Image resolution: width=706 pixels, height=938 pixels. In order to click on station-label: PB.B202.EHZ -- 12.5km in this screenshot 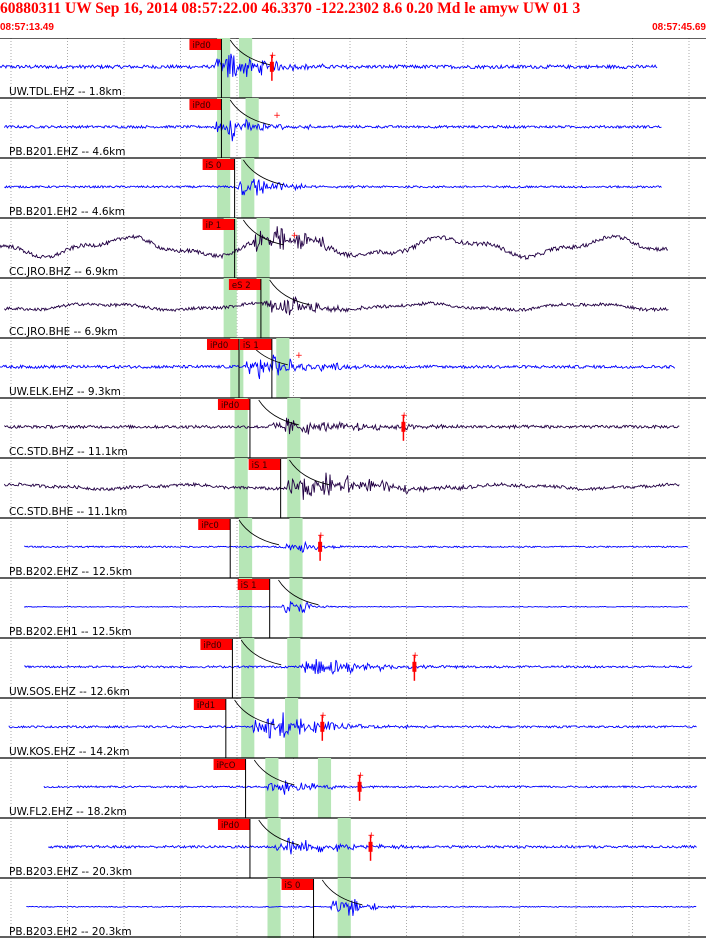, I will do `click(70, 572)`.